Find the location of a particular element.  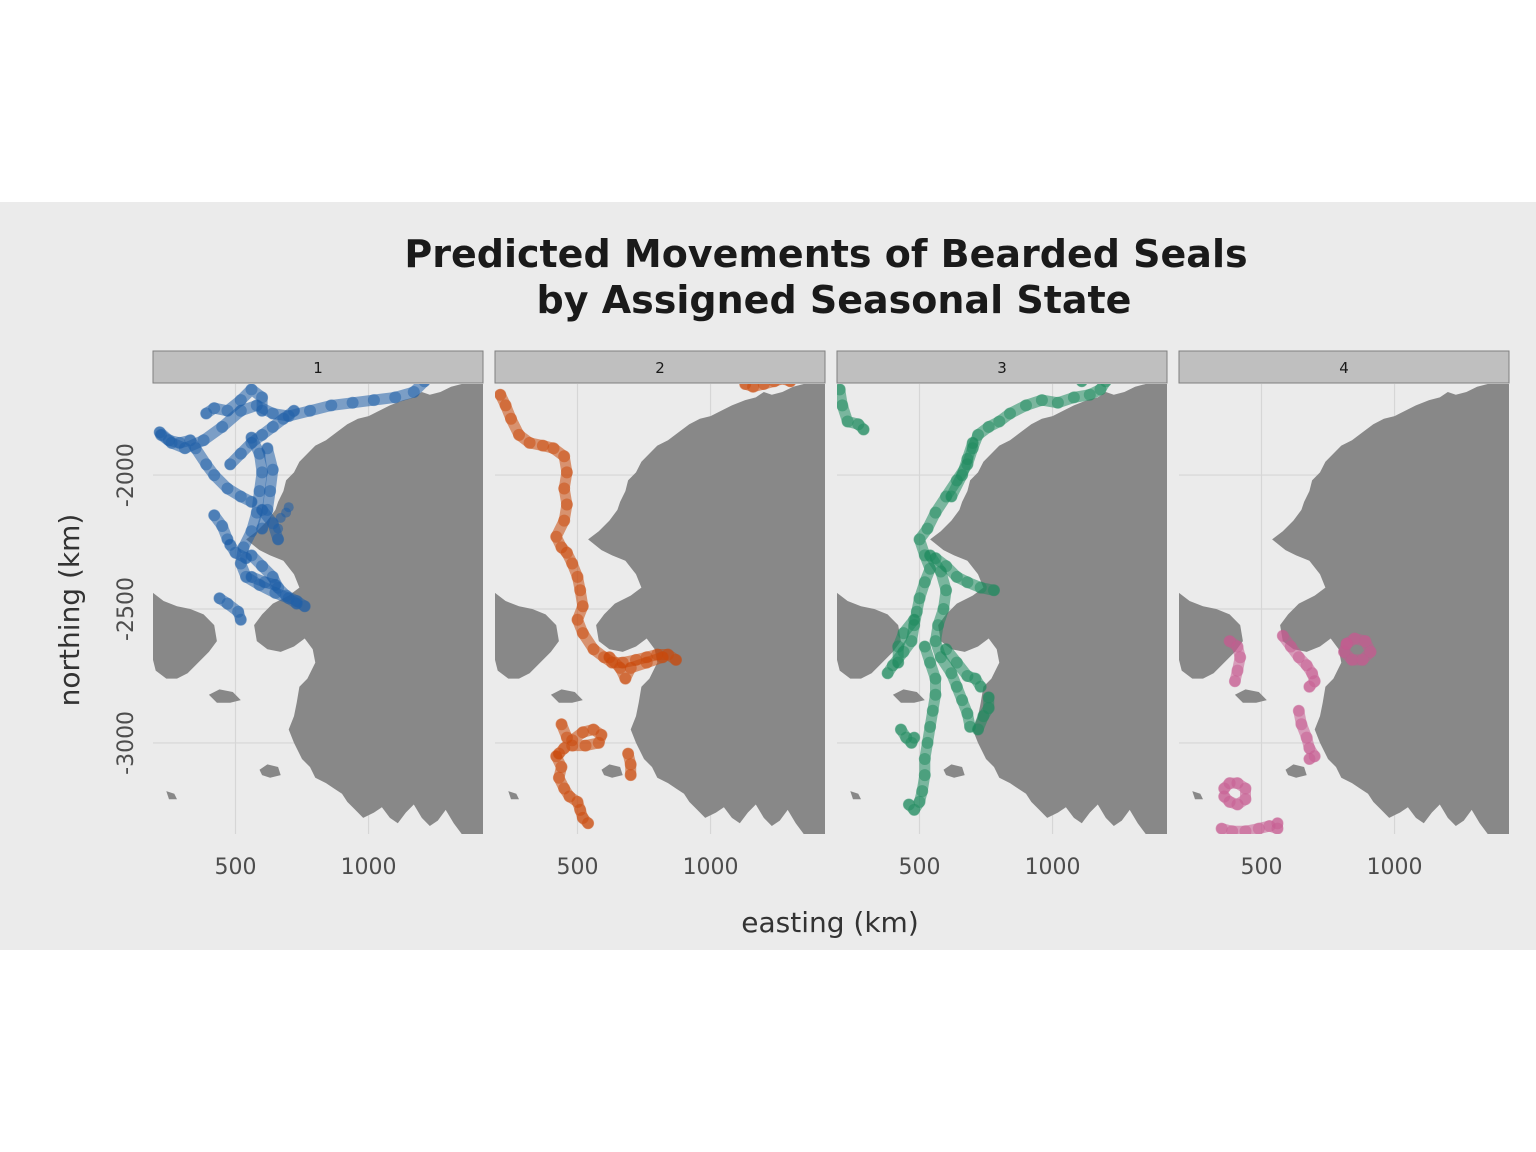

facet-strip-label: 4 is located at coordinates (1344, 368).